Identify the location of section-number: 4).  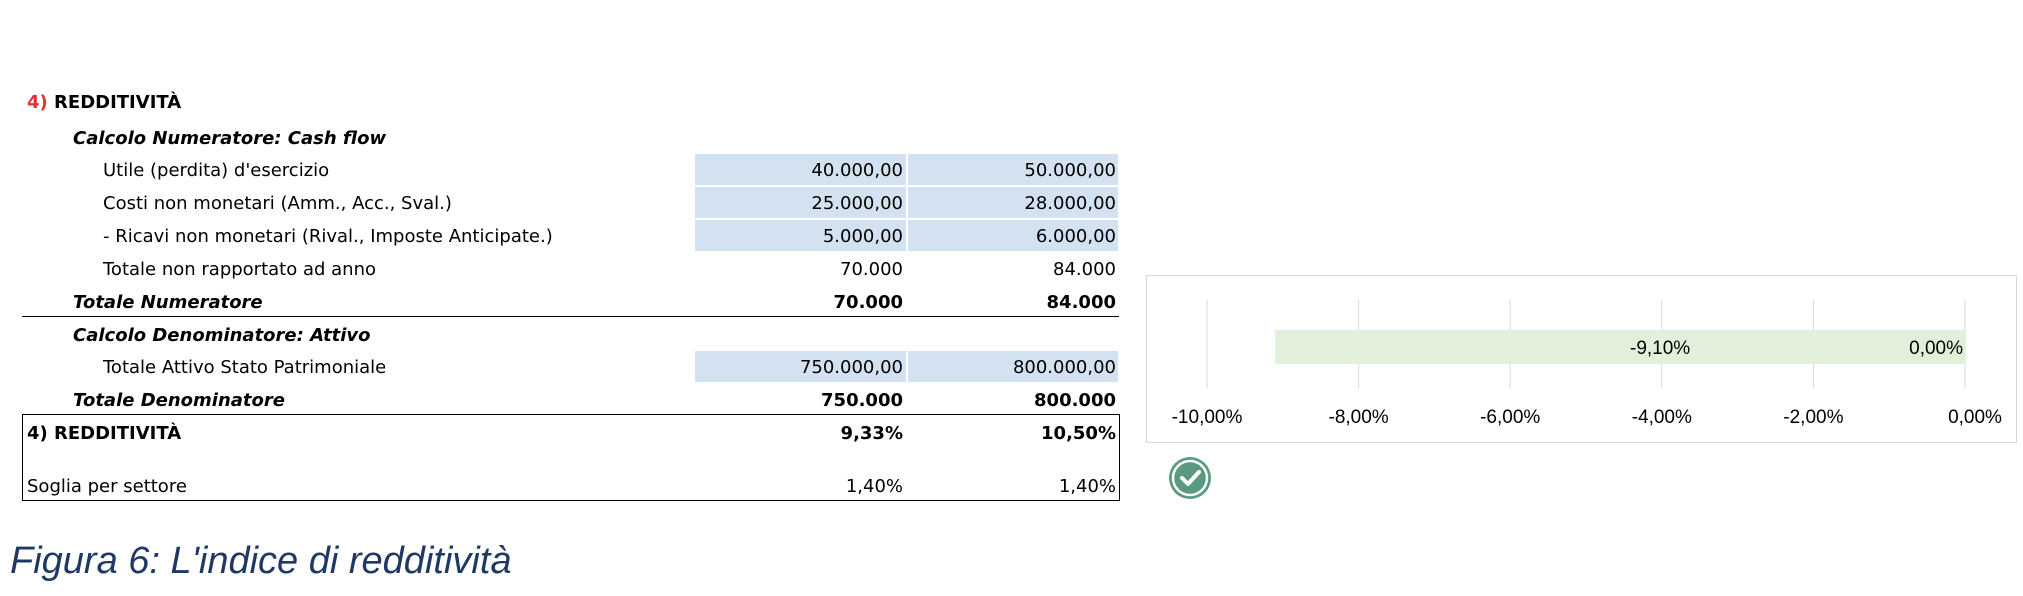
(37, 102).